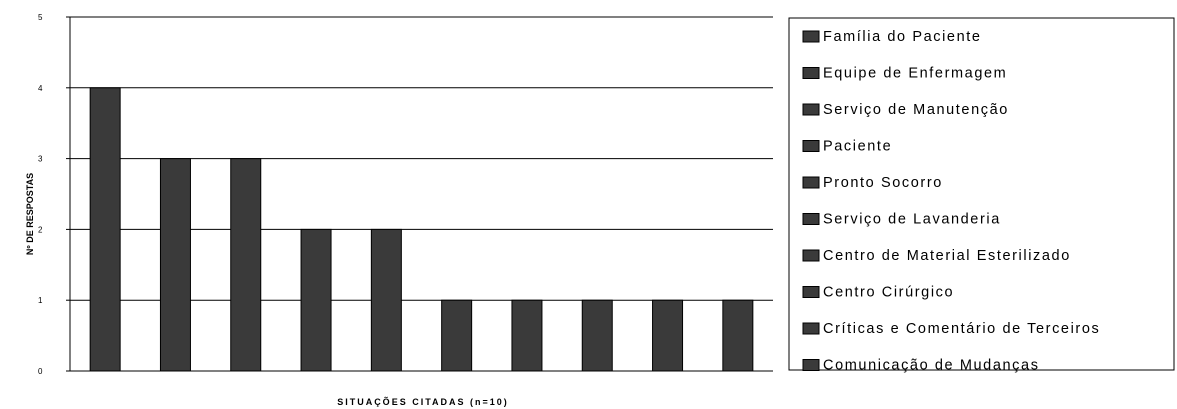  I want to click on y-tick-label: 2, so click(40, 229).